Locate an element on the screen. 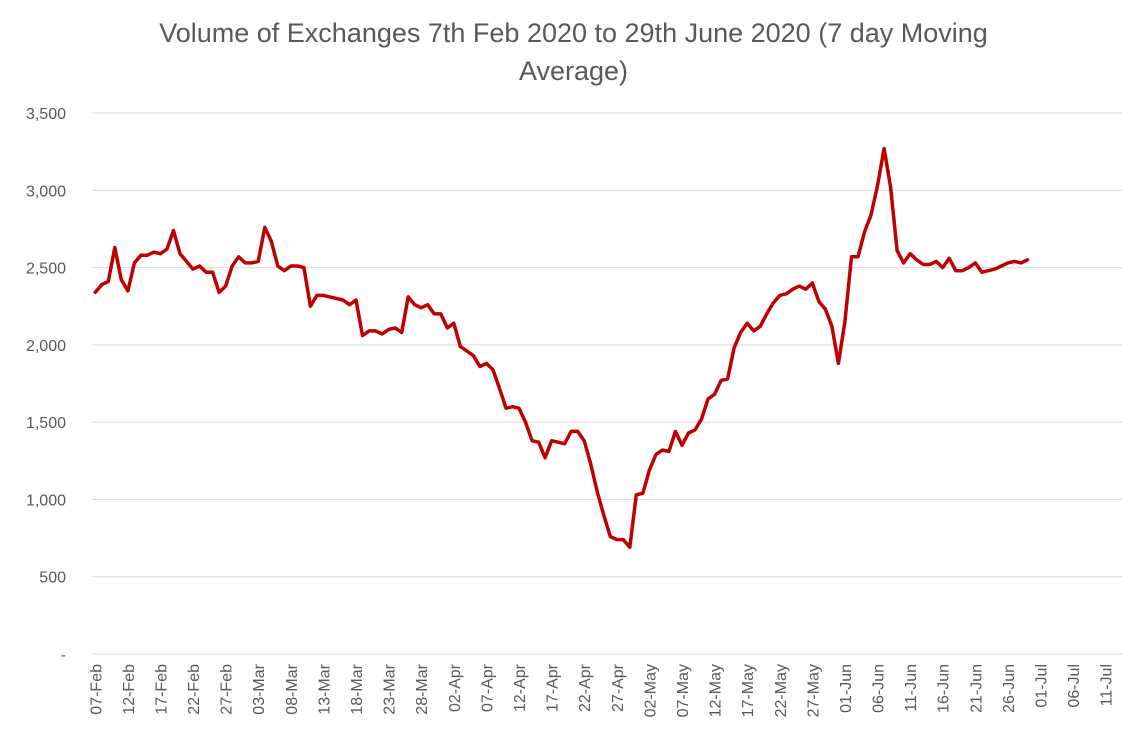 Image resolution: width=1147 pixels, height=748 pixels. x-tick-label: 07-Apr is located at coordinates (487, 687).